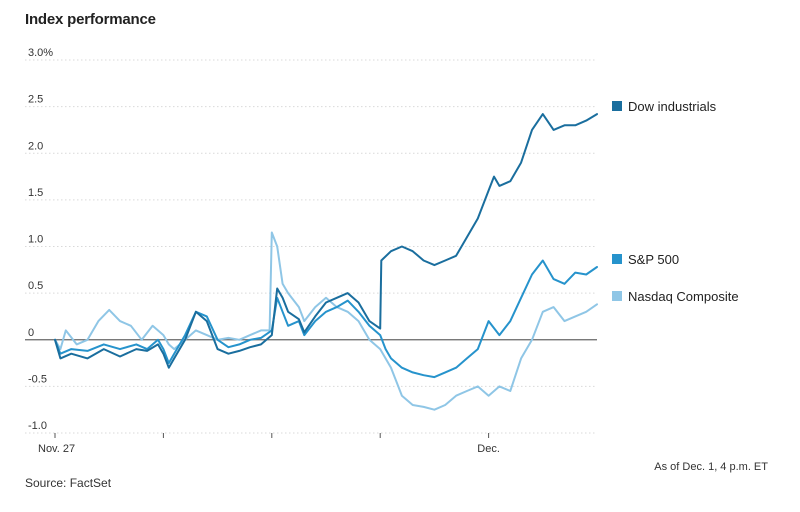 This screenshot has width=800, height=512. I want to click on y-tick-label: 2.0, so click(35, 146).